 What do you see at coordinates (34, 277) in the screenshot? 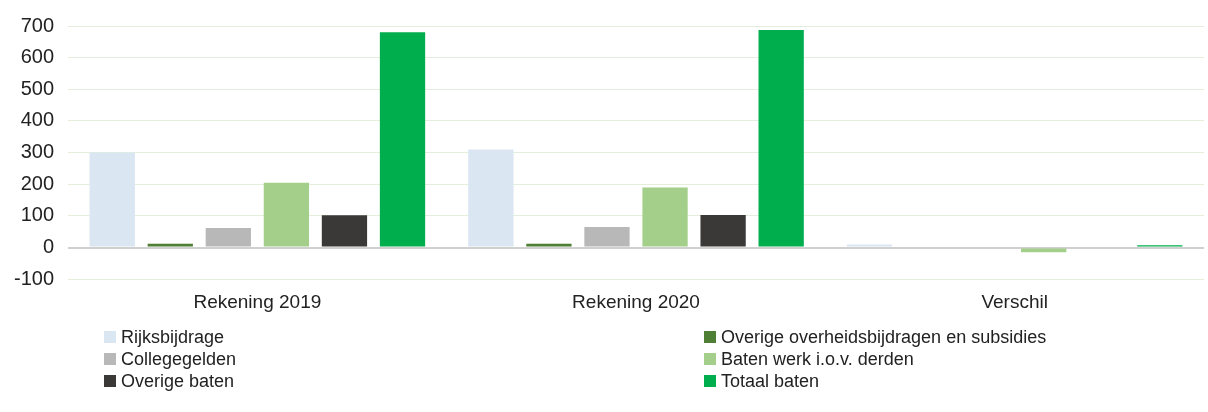
I see `y-tick-label: -100` at bounding box center [34, 277].